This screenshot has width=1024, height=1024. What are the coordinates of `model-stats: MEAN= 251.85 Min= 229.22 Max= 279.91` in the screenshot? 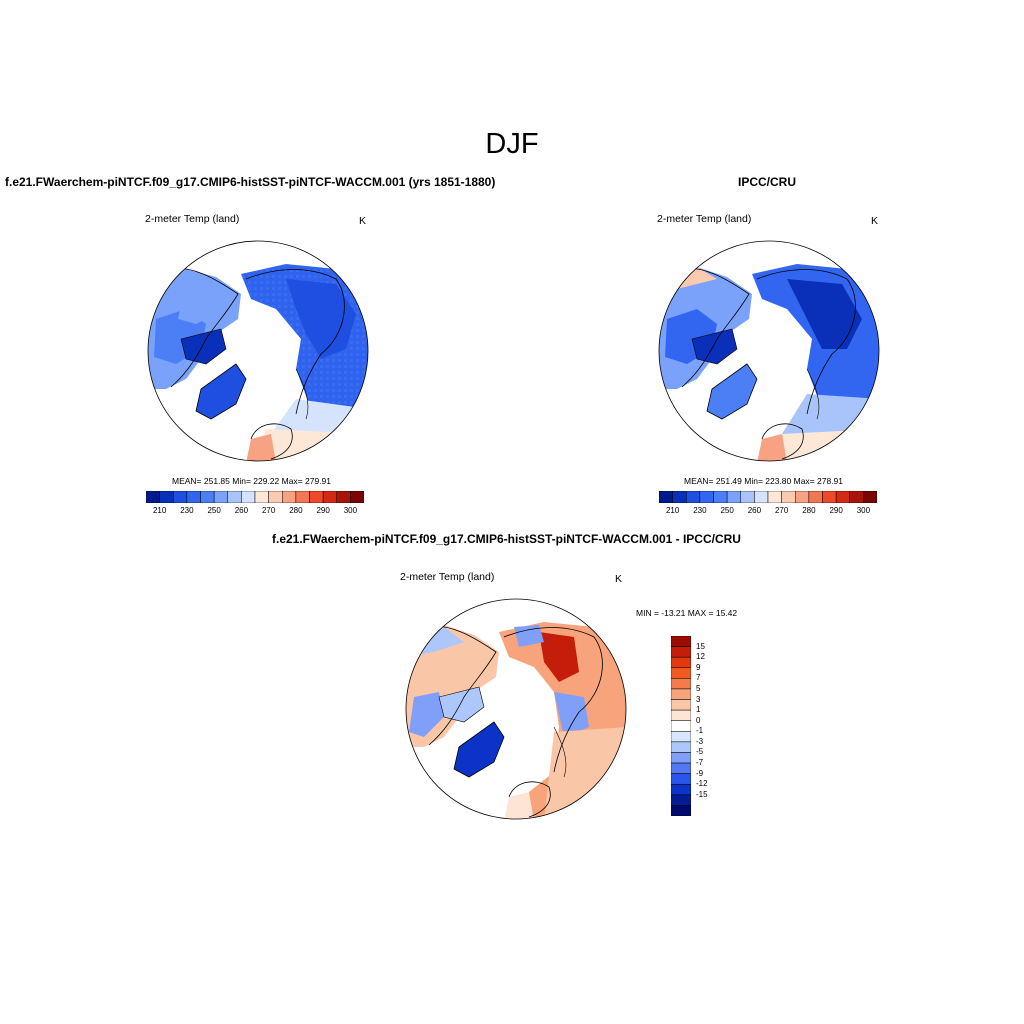 It's located at (252, 481).